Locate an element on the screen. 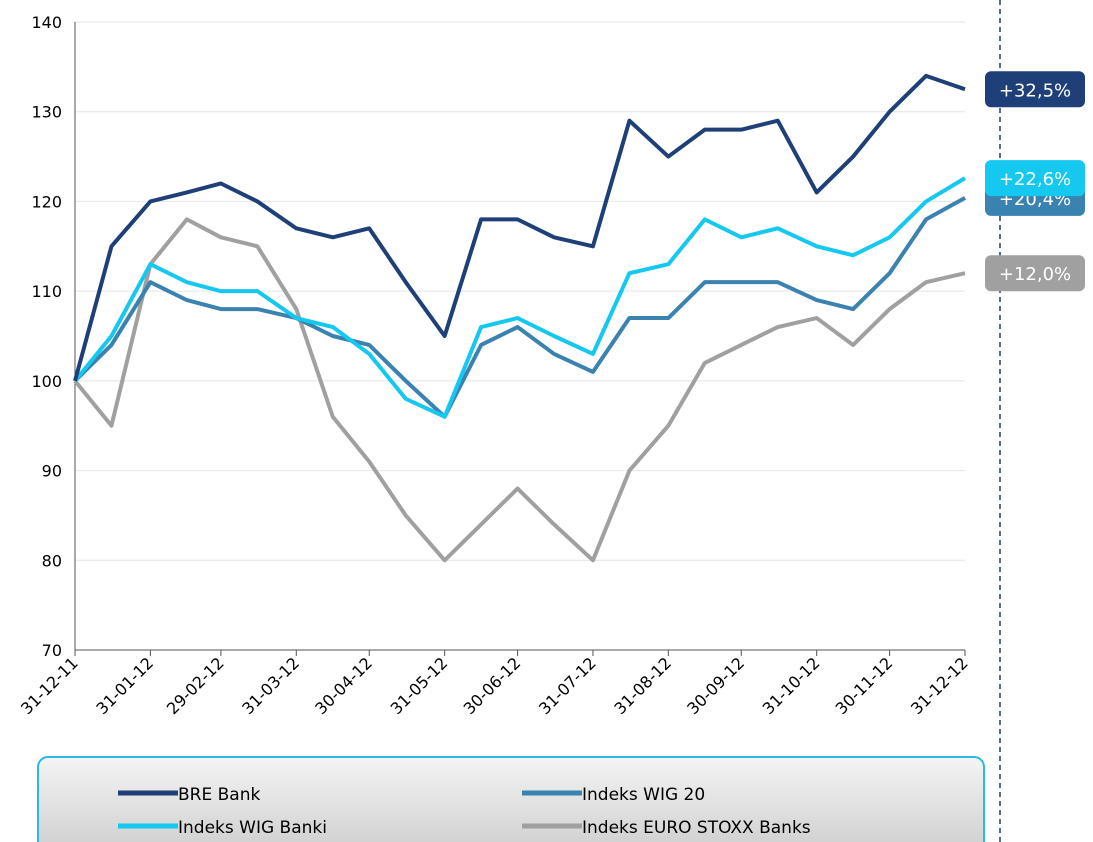 The width and height of the screenshot is (1093, 842). x-tick-label: 30-06-12 is located at coordinates (492, 685).